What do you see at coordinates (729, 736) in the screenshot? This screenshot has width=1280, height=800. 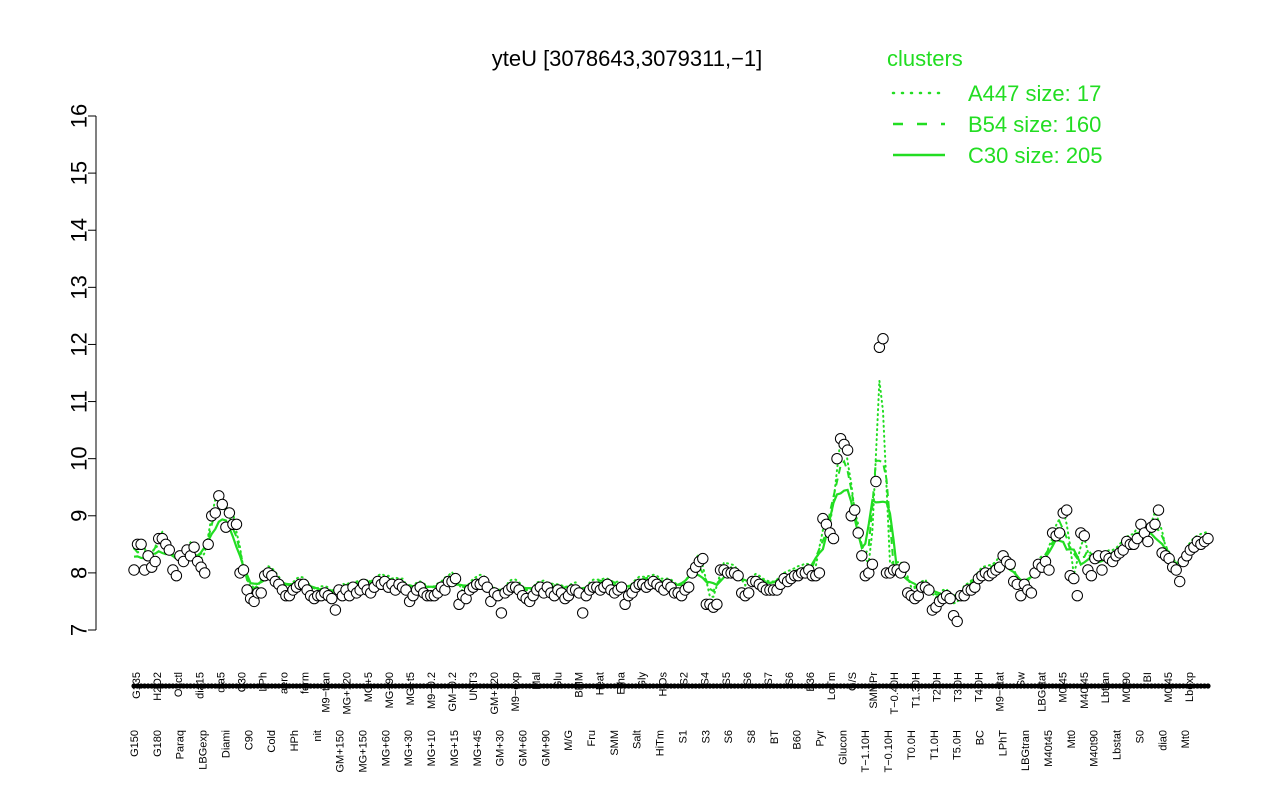 I see `x-tick-label: S6` at bounding box center [729, 736].